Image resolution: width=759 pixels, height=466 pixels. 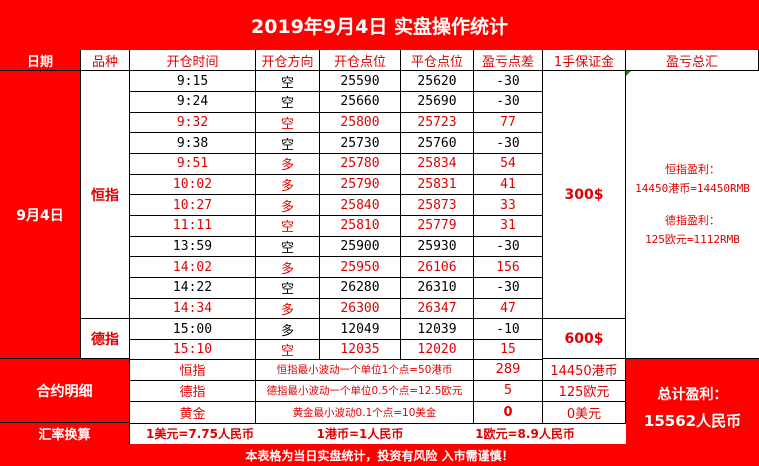 What do you see at coordinates (65, 433) in the screenshot?
I see `fx-label: 汇率换算` at bounding box center [65, 433].